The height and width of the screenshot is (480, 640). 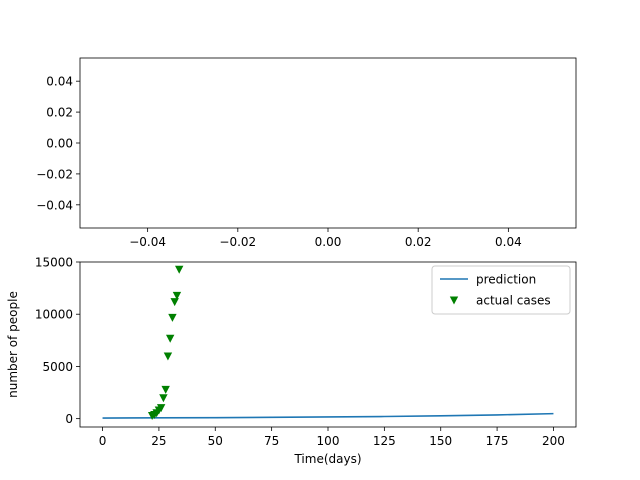 I want to click on legend: prediction actual cases, so click(x=501, y=290).